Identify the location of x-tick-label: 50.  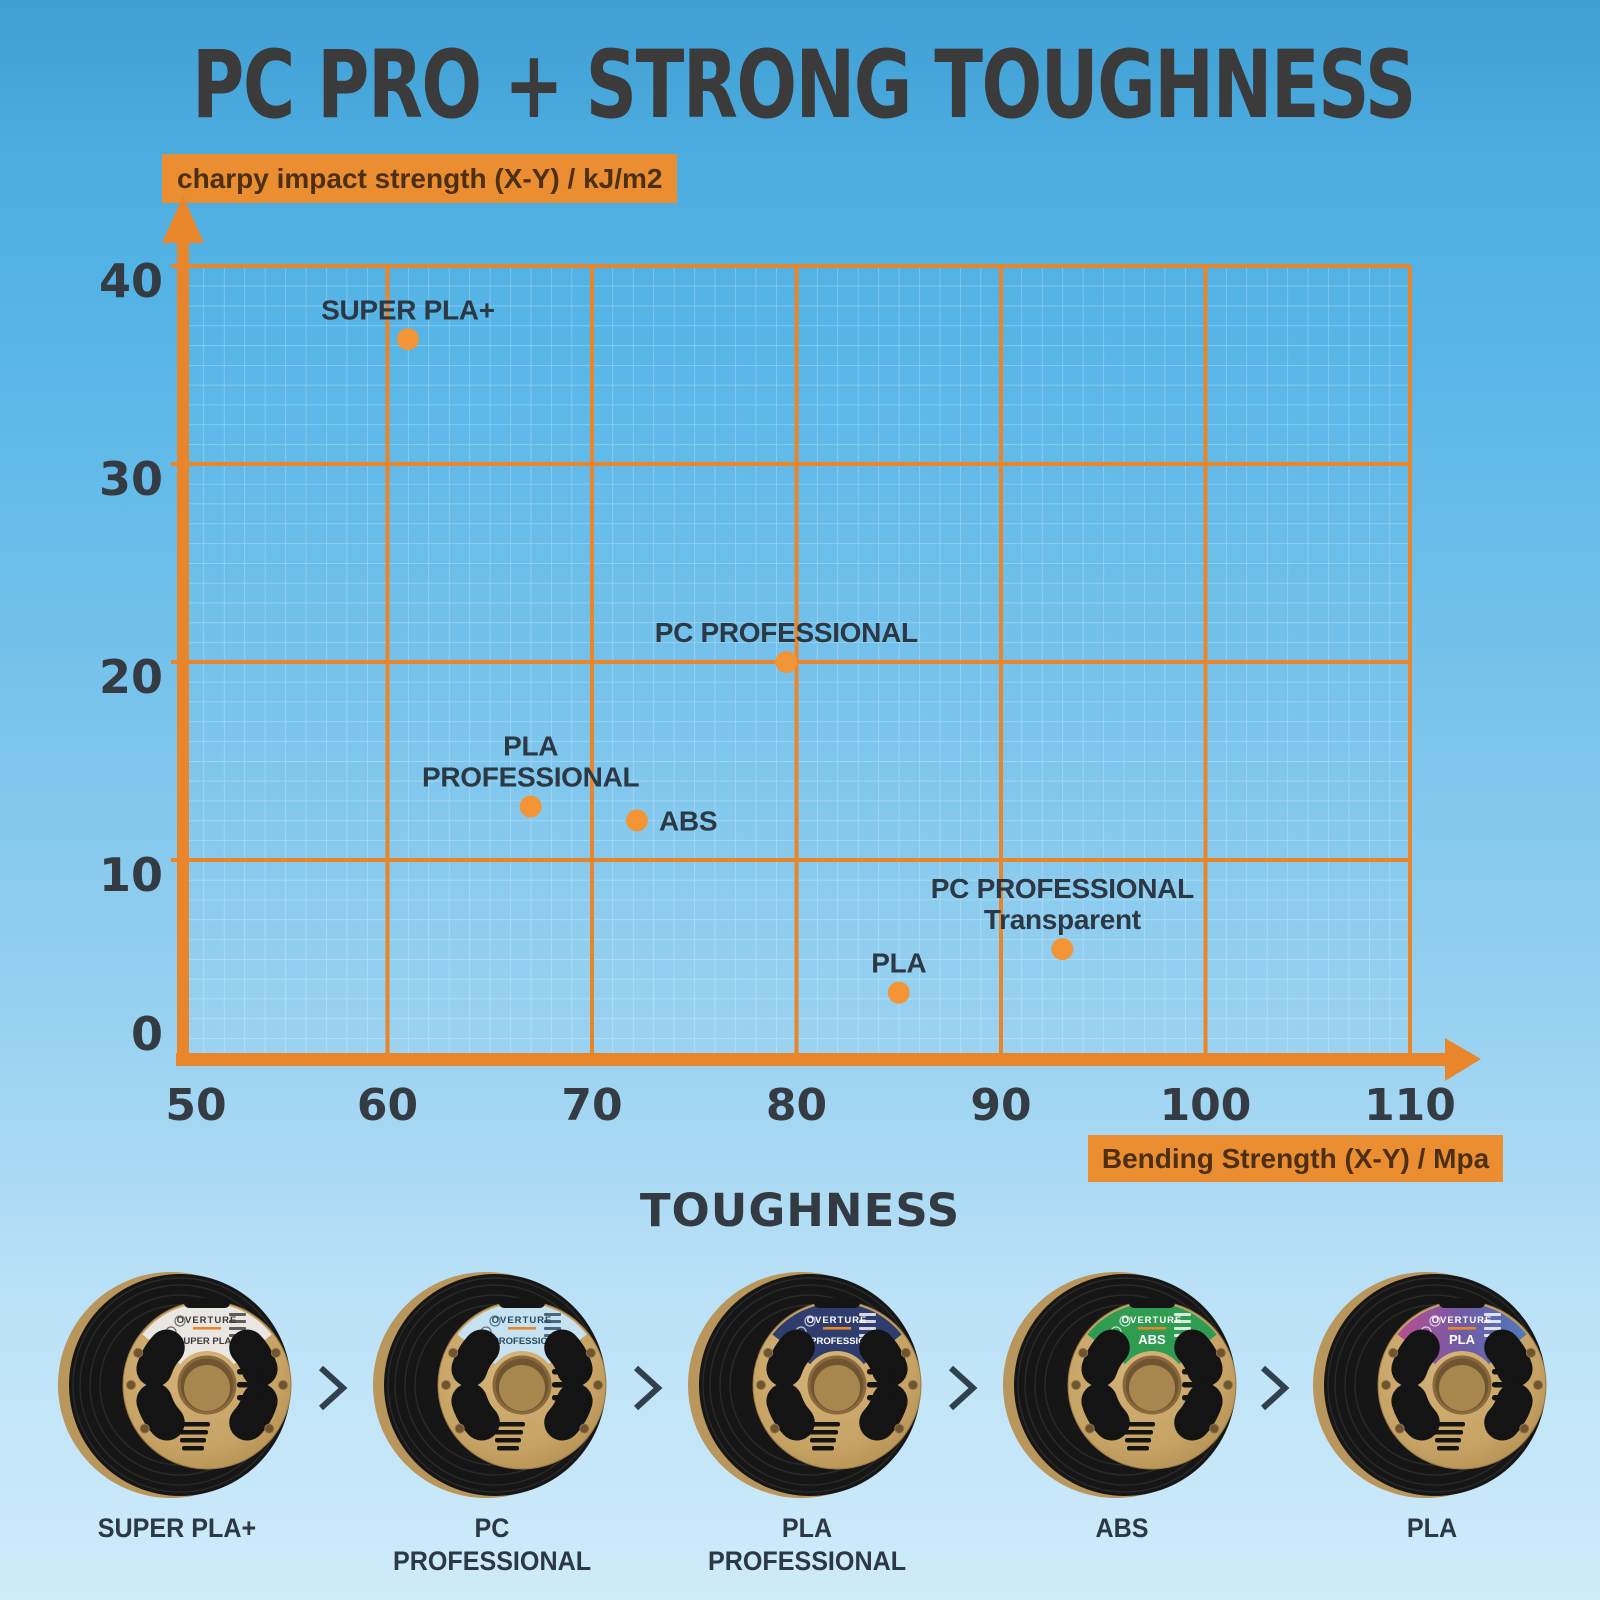
(195, 1105).